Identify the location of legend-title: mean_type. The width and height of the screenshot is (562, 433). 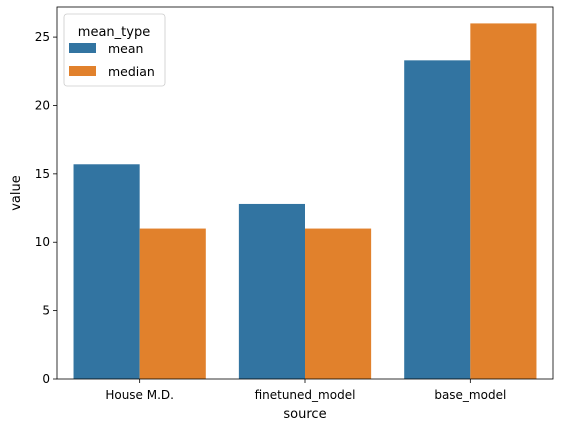
(114, 32).